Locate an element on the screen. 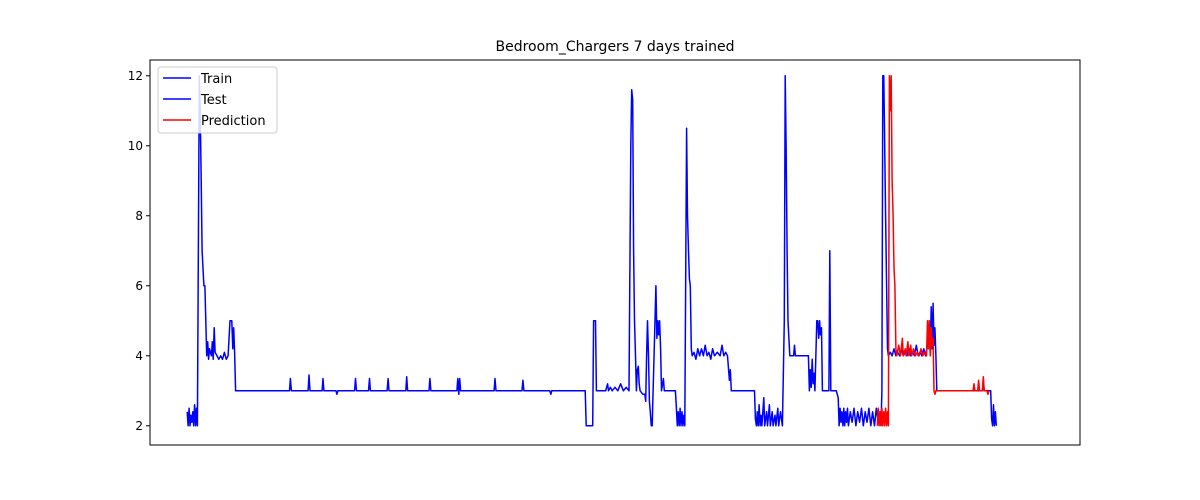  legend-label-test: Test is located at coordinates (213, 100).